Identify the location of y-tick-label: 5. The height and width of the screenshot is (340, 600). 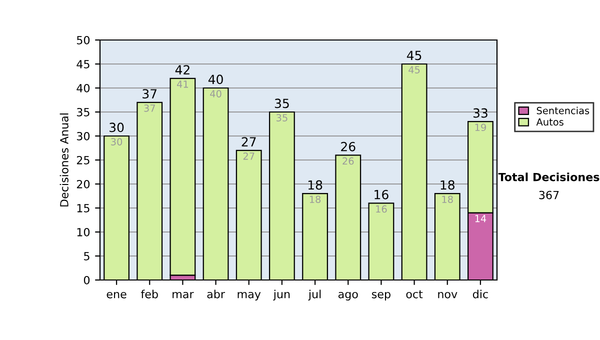
(87, 256).